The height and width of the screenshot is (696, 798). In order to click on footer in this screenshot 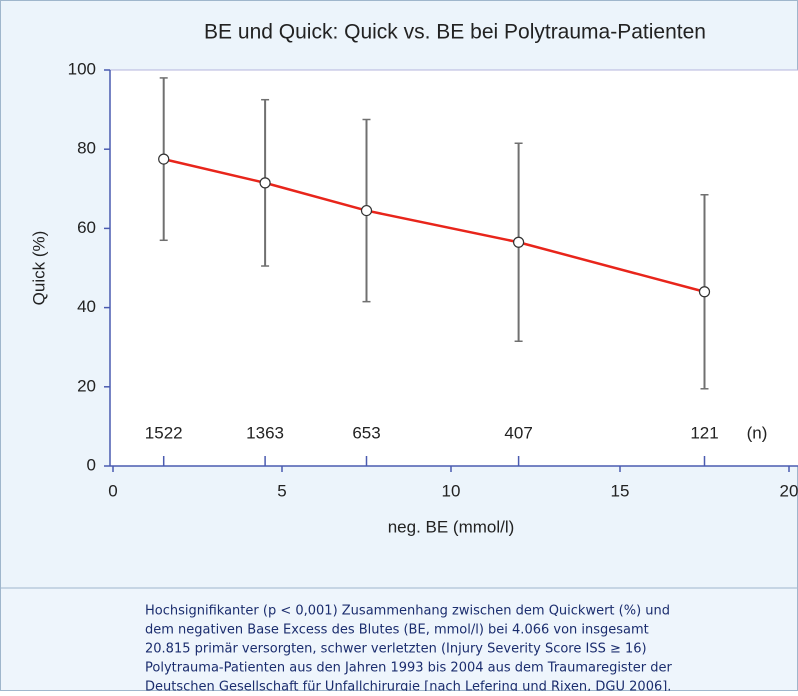, I will do `click(399, 639)`.